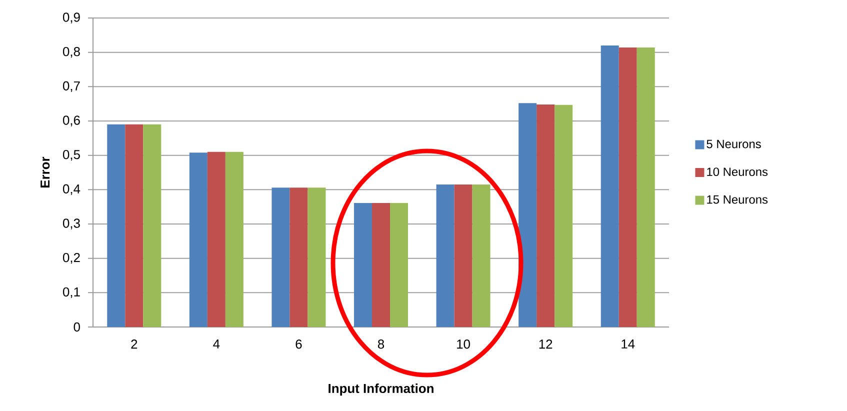 The image size is (847, 411). What do you see at coordinates (463, 344) in the screenshot?
I see `x-tick-label: 10` at bounding box center [463, 344].